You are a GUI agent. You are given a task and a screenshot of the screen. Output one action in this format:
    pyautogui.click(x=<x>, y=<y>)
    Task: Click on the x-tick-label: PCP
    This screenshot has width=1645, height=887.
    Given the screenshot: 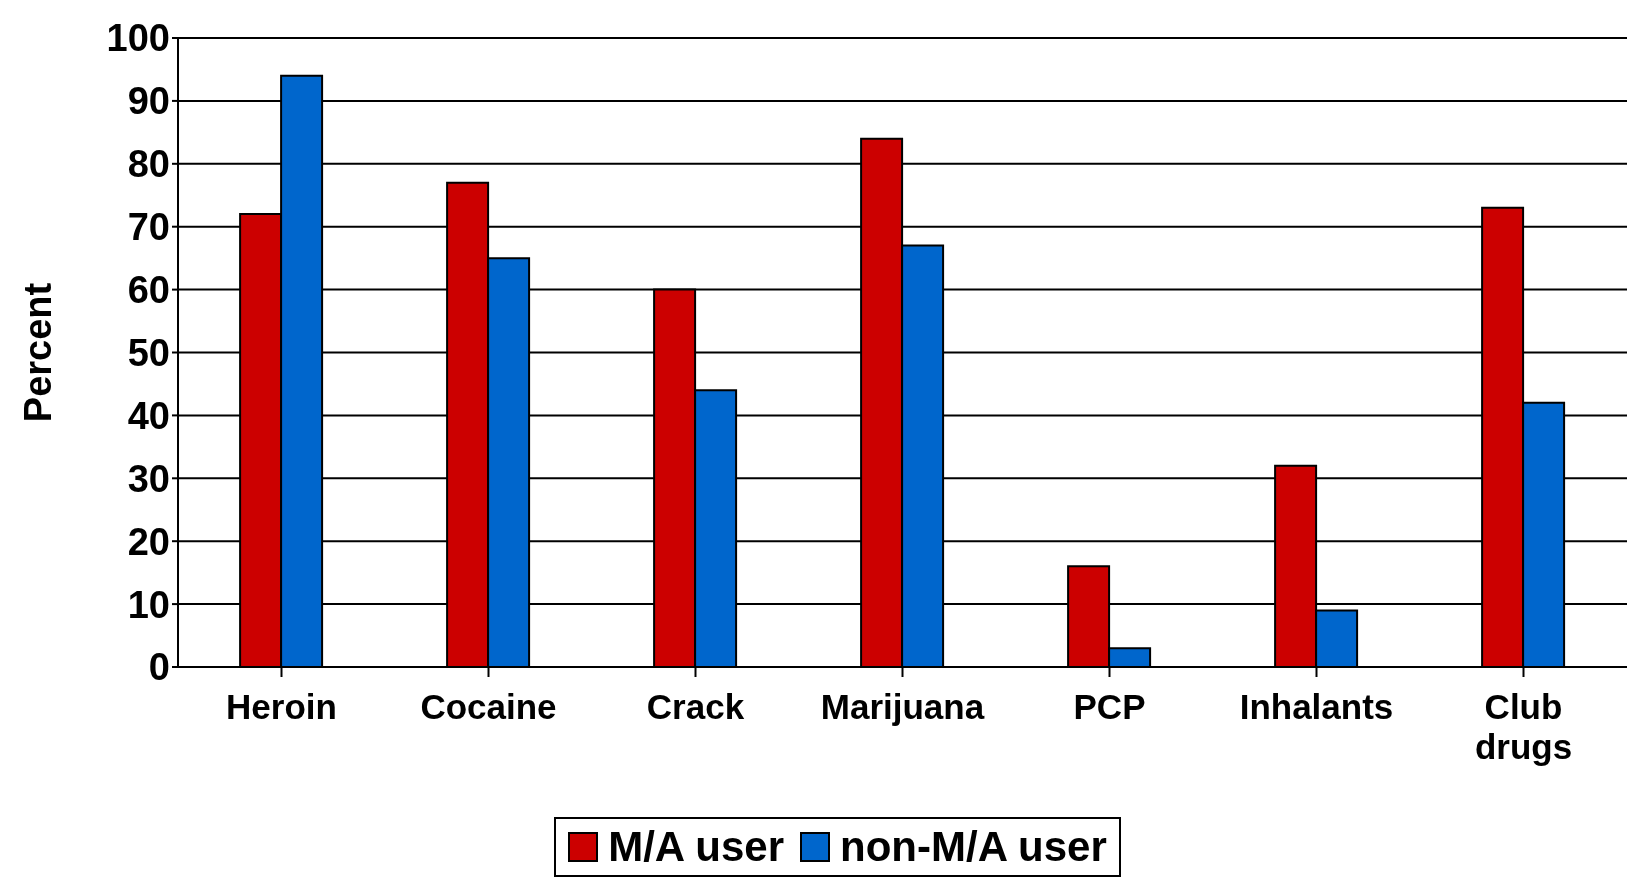 What is the action you would take?
    pyautogui.click(x=1109, y=706)
    